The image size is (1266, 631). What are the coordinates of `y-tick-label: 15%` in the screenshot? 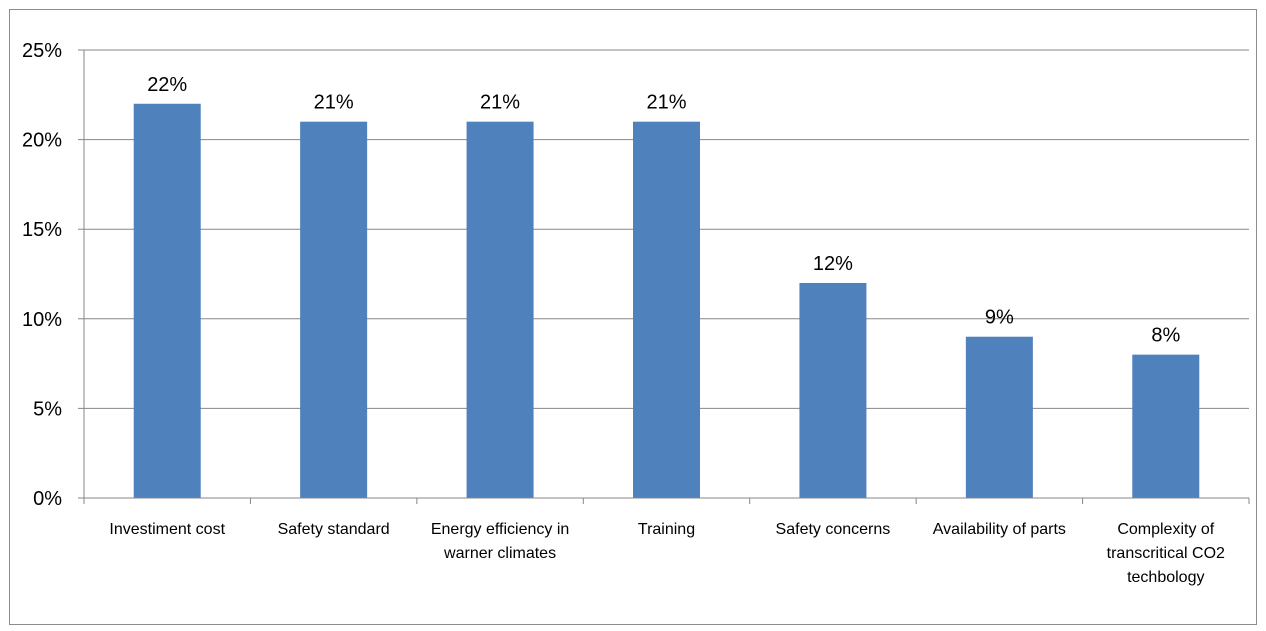 It's located at (42, 230).